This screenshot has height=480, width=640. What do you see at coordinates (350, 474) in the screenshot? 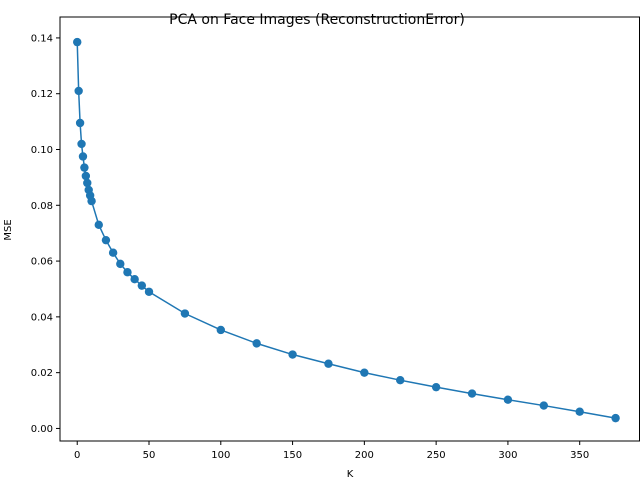
I see `x-axis-label: K` at bounding box center [350, 474].